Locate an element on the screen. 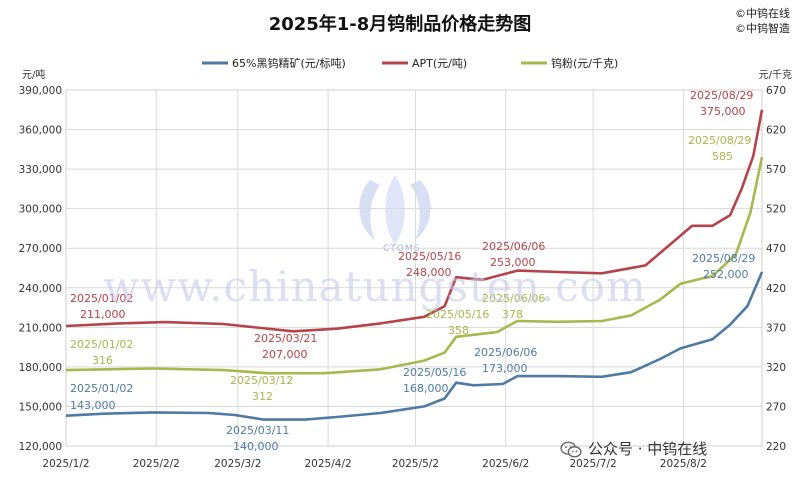  legend-label: 65%黑钨精矿(元/标吨) is located at coordinates (289, 63).